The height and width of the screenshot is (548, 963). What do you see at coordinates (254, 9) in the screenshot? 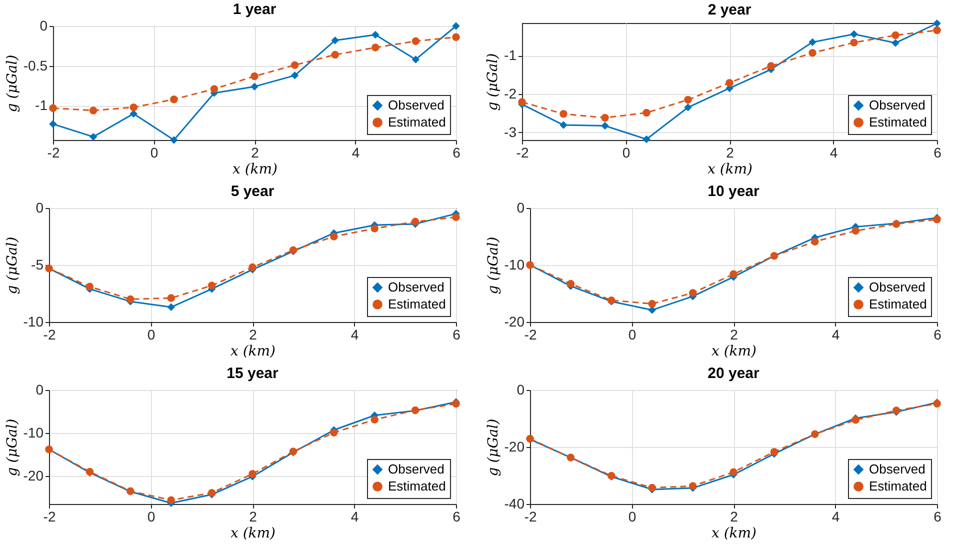
I see `chart-title: 1 year` at bounding box center [254, 9].